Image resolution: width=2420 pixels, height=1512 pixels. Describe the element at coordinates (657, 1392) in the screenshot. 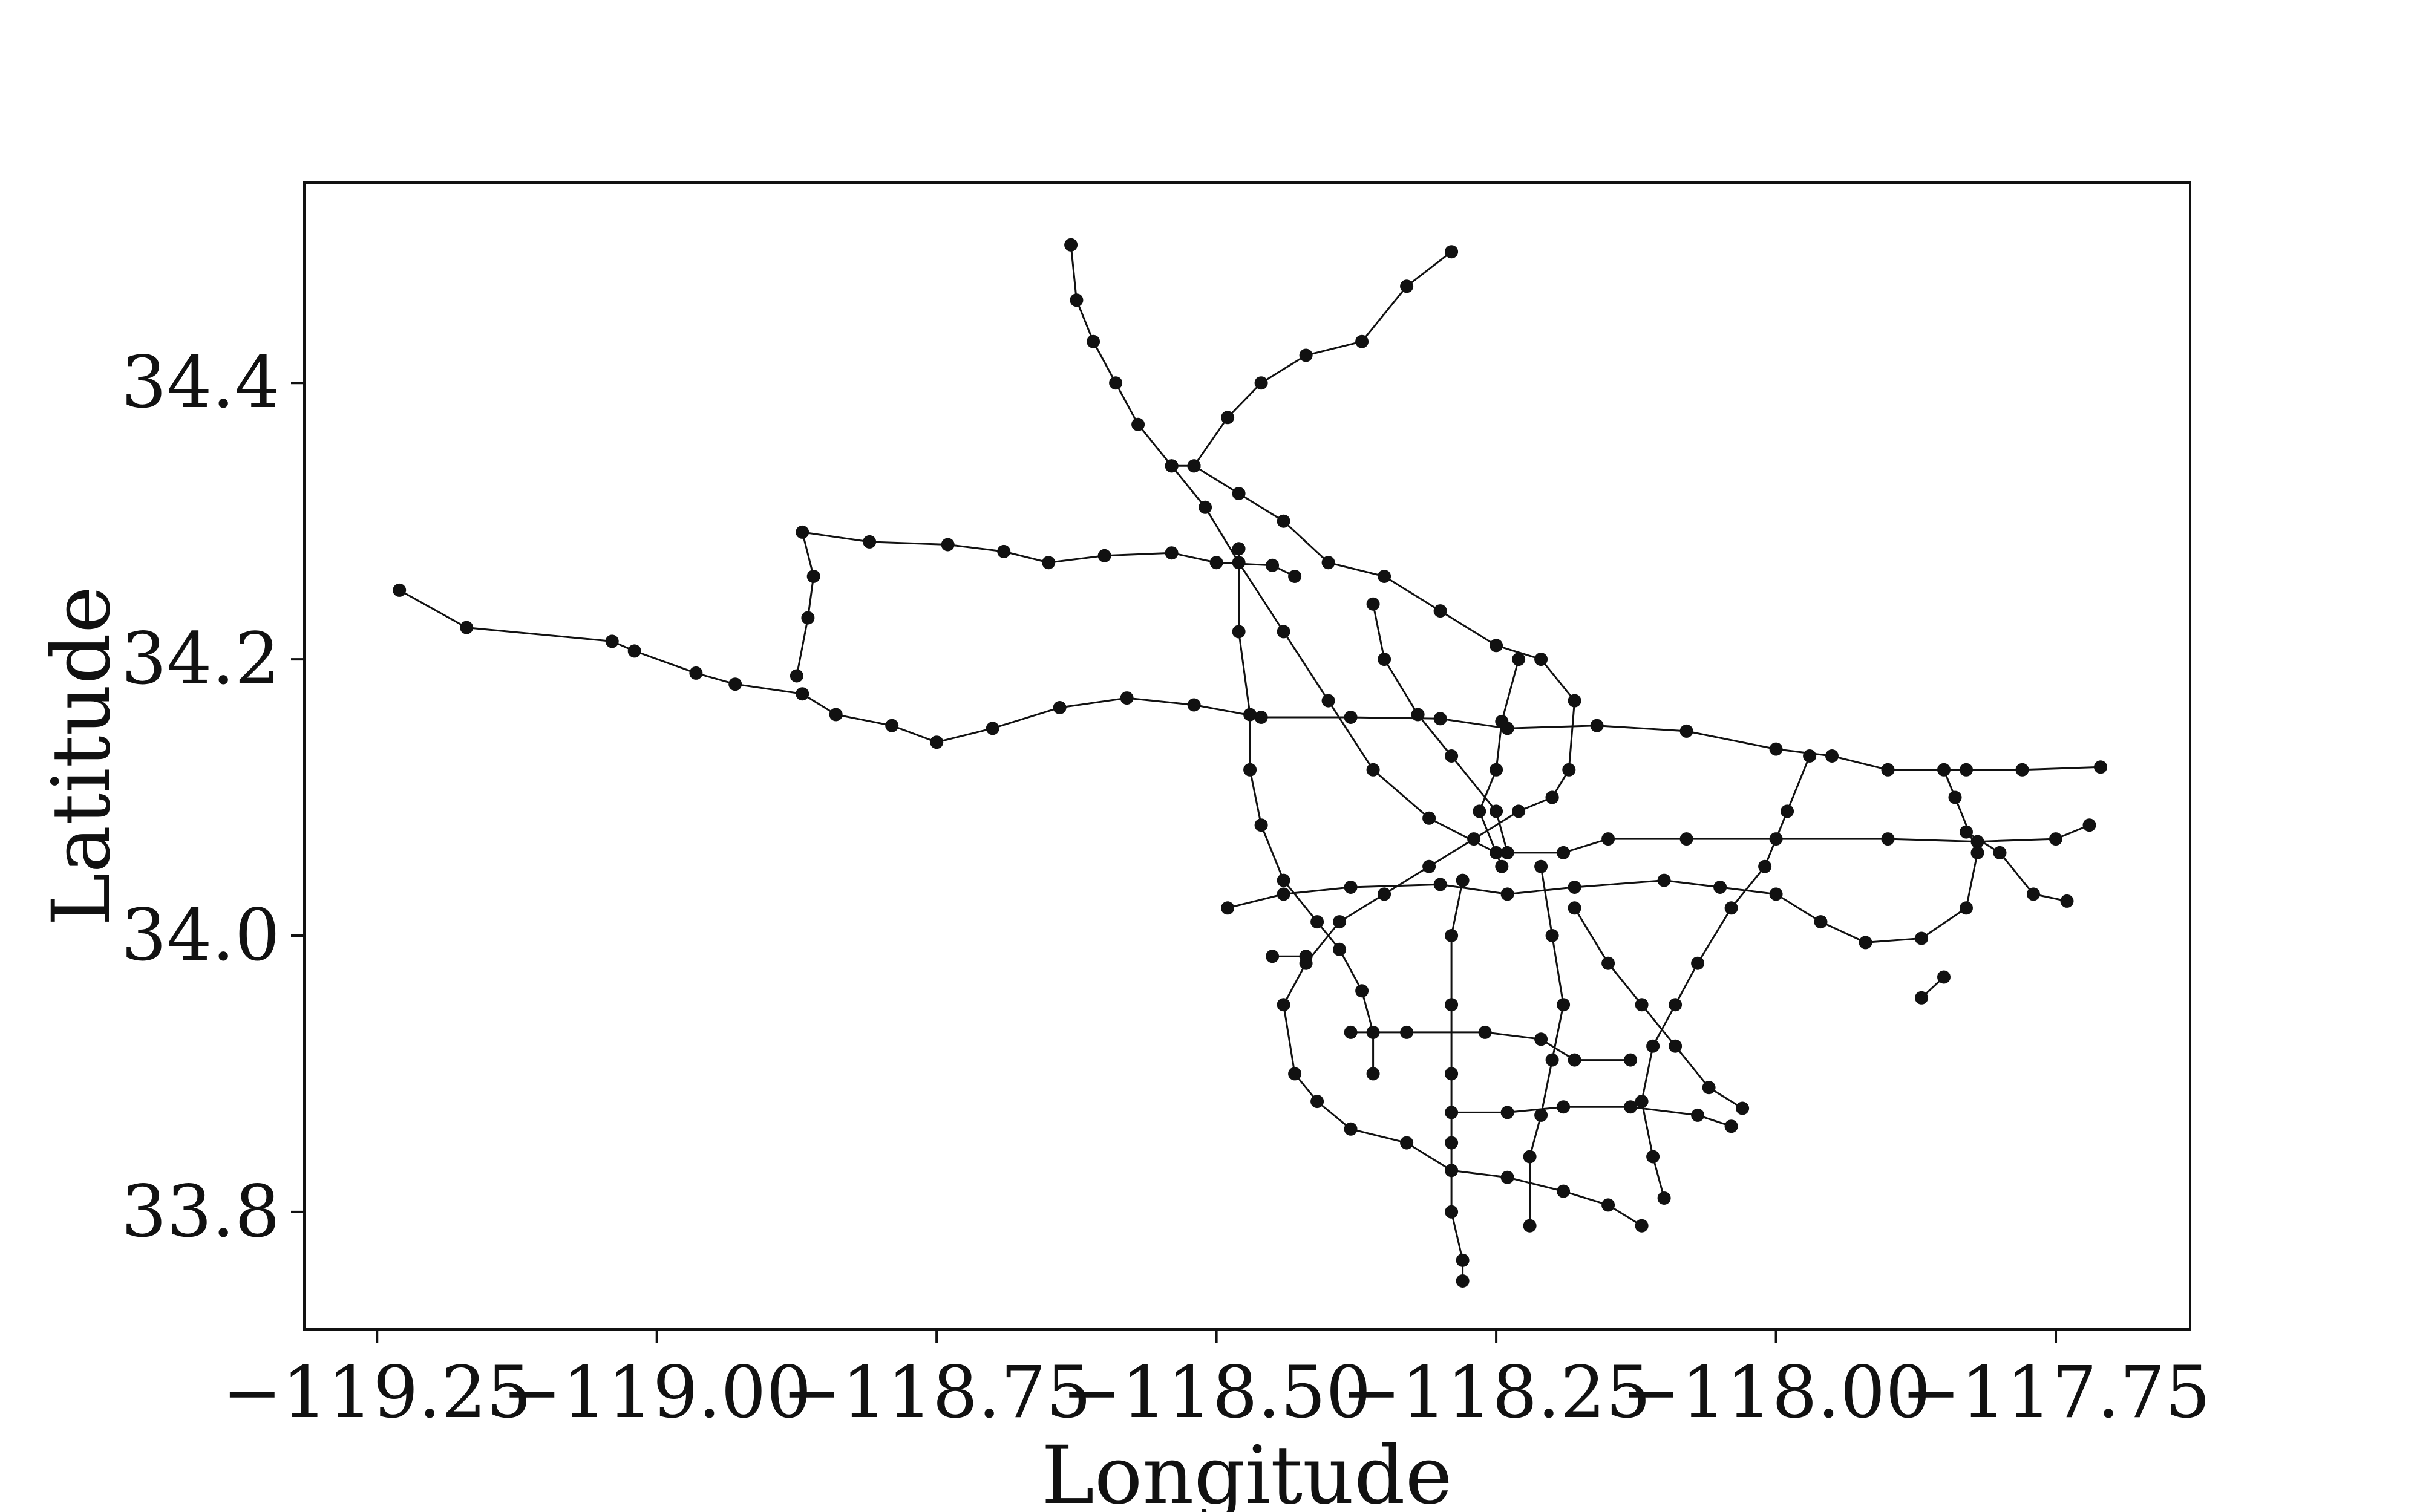

I see `x-tick-label: −119.00` at that location.